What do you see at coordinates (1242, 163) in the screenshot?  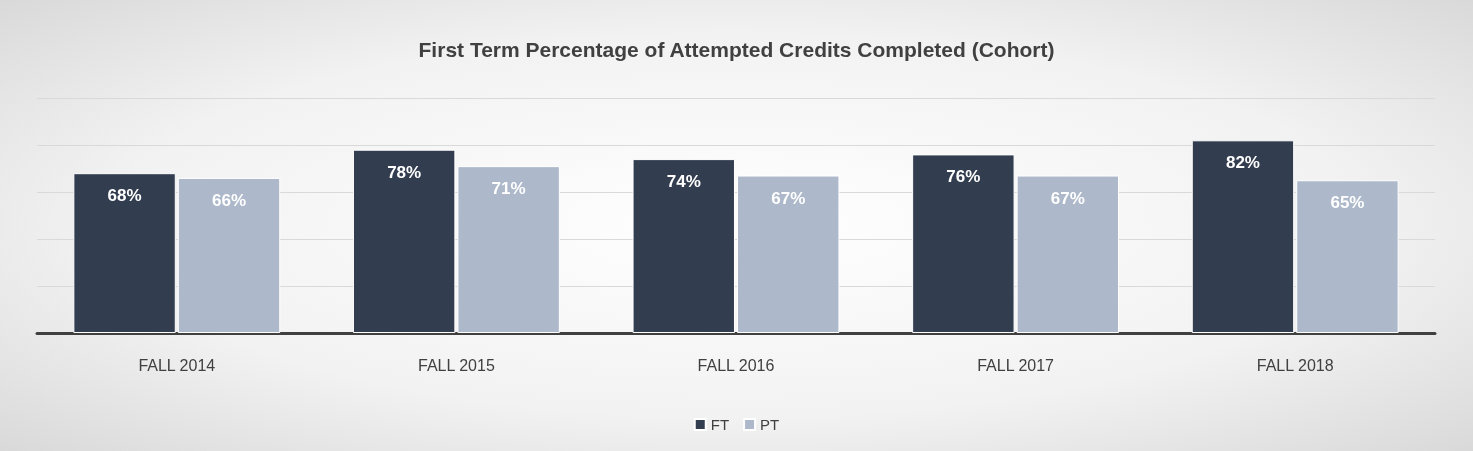 I see `data-label: 82%` at bounding box center [1242, 163].